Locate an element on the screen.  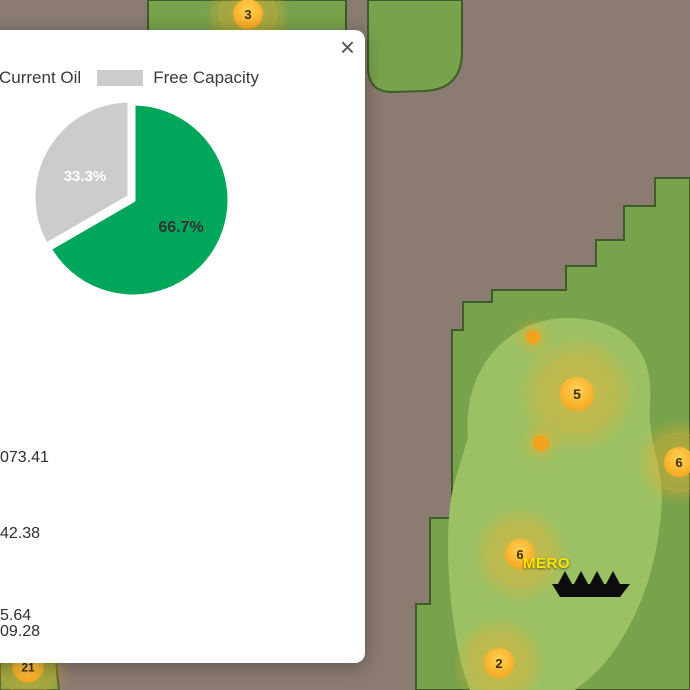
well-dot is located at coordinates (533, 337).